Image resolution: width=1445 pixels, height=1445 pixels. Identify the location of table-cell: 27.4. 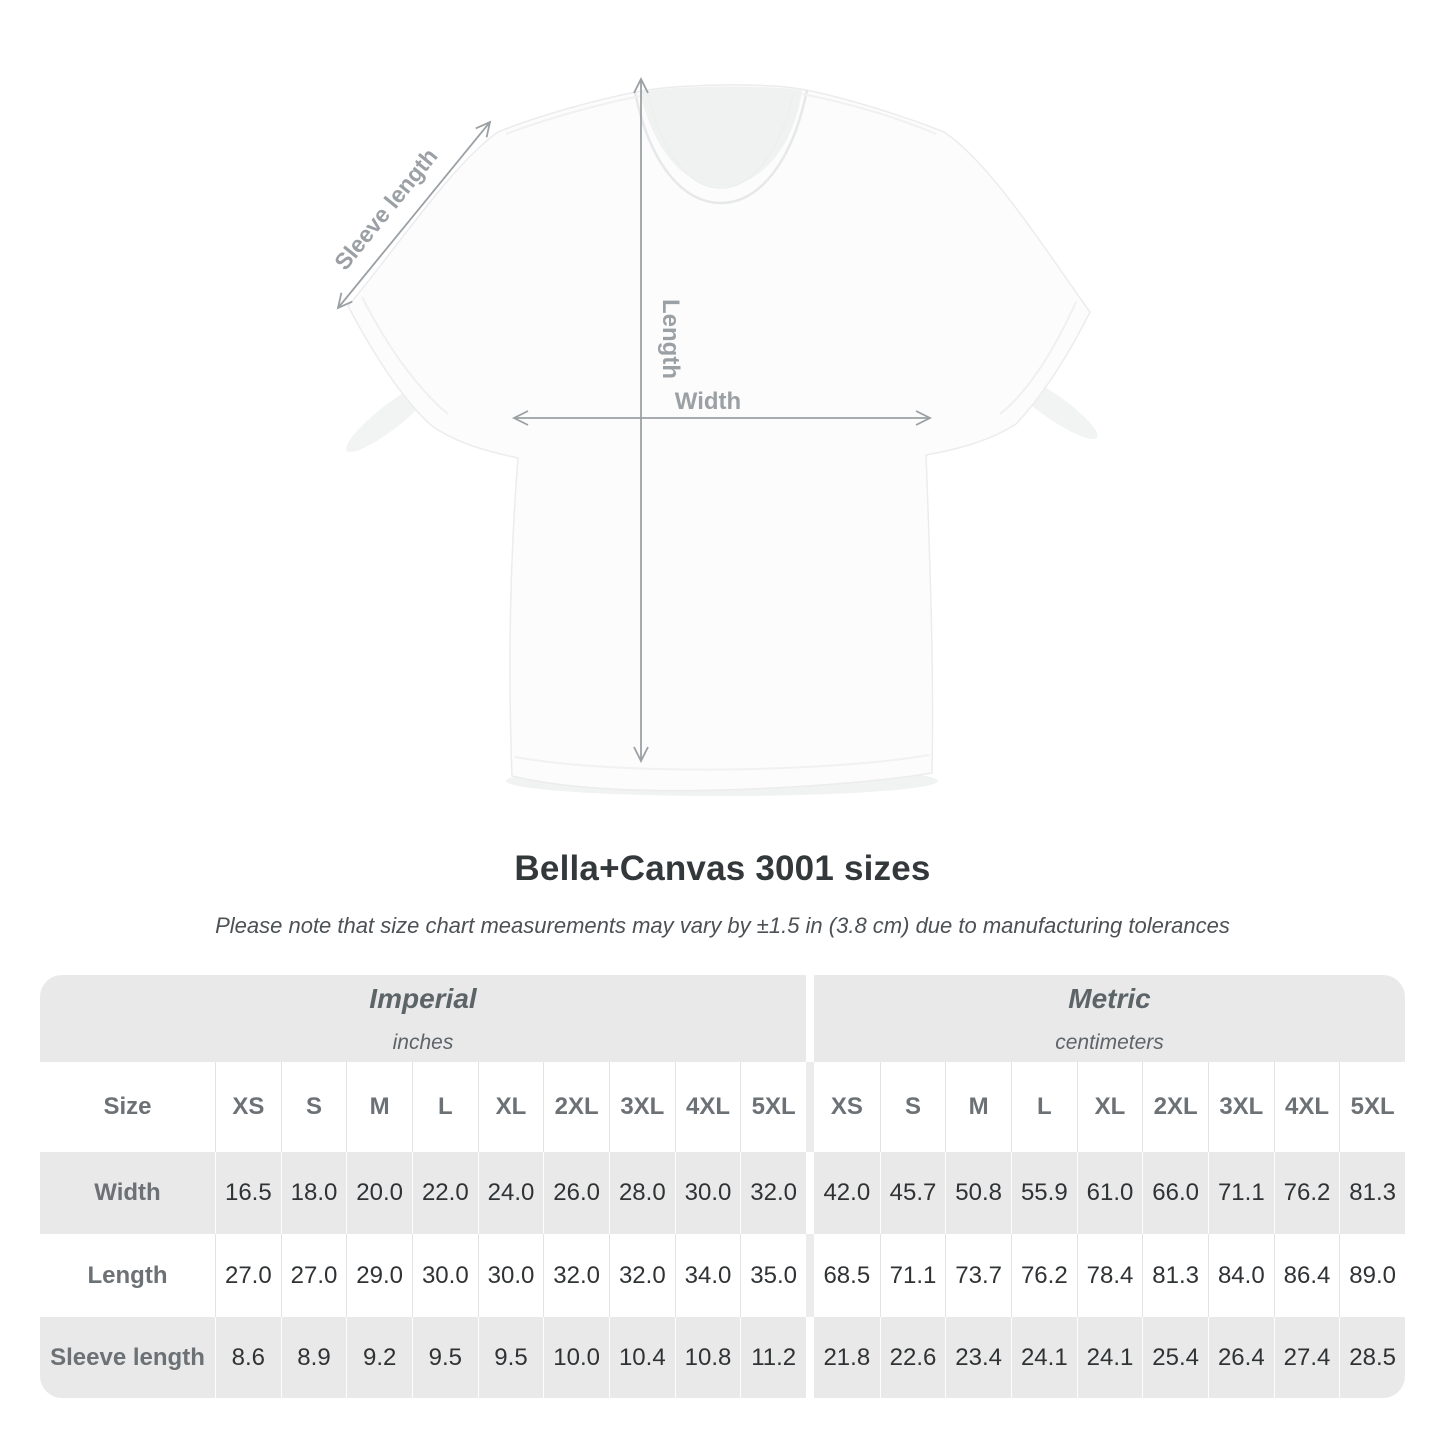
(1306, 1357).